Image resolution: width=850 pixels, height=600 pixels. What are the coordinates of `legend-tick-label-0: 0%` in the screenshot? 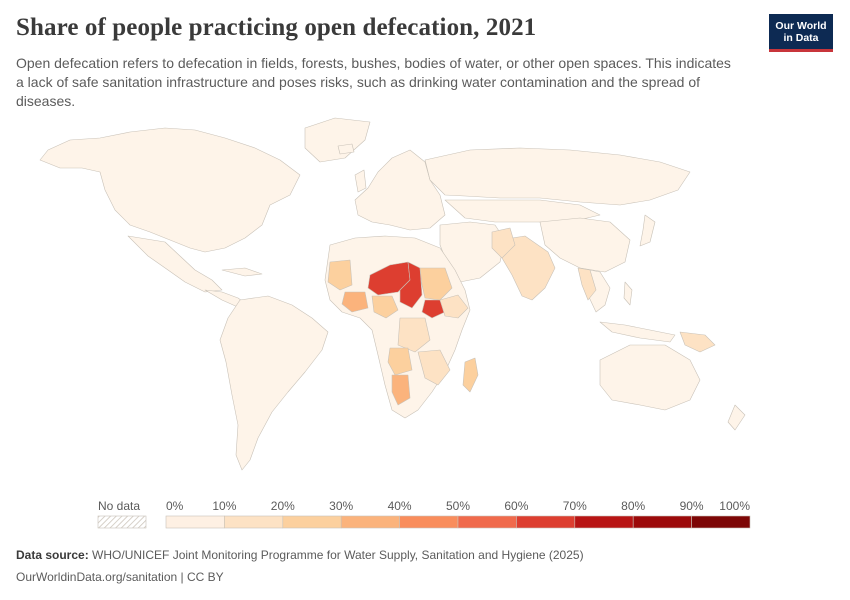 It's located at (175, 506).